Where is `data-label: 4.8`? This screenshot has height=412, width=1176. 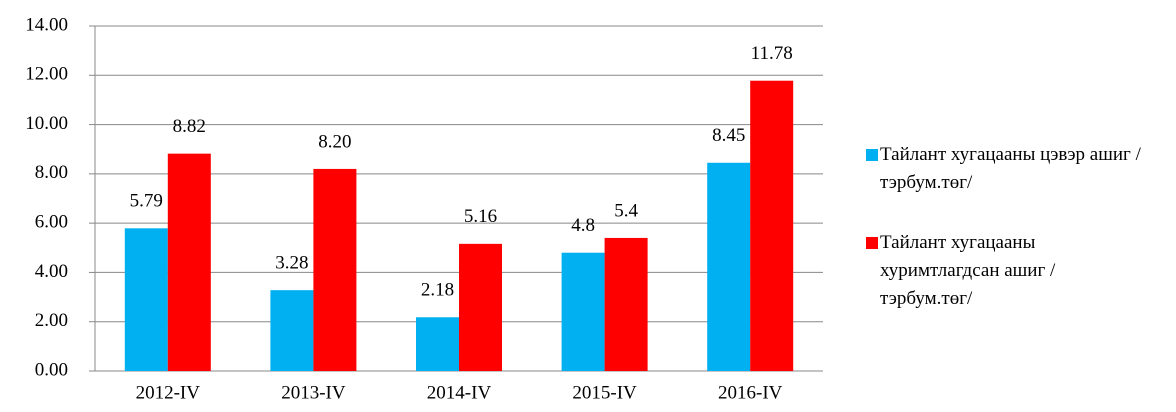
data-label: 4.8 is located at coordinates (583, 225).